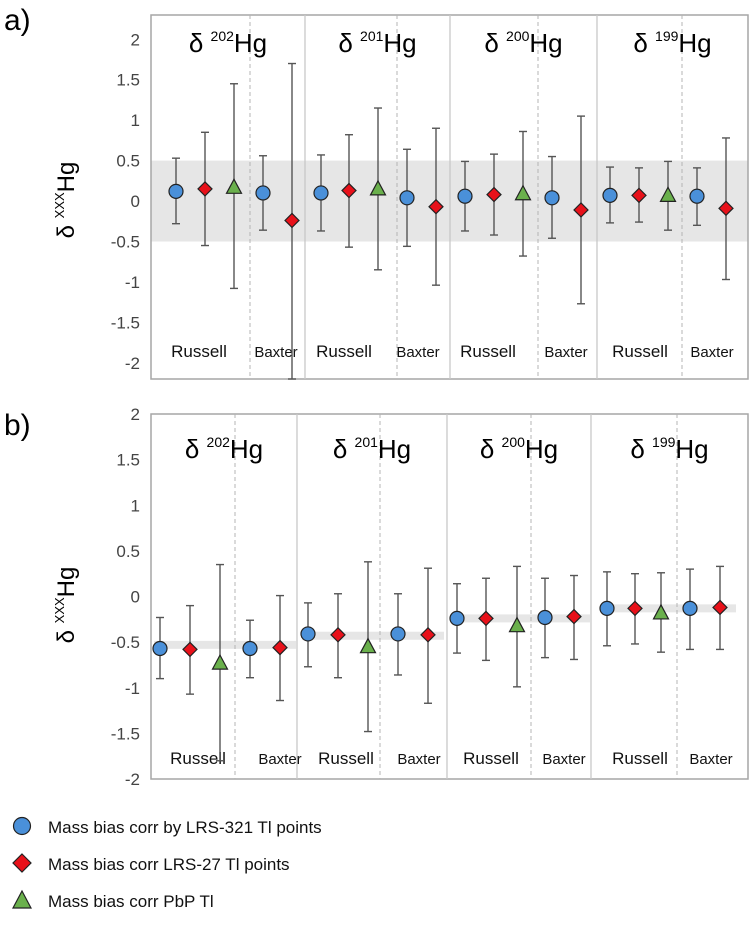 The image size is (756, 928). Describe the element at coordinates (518, 36) in the screenshot. I see `isotope-mass: 200` at that location.